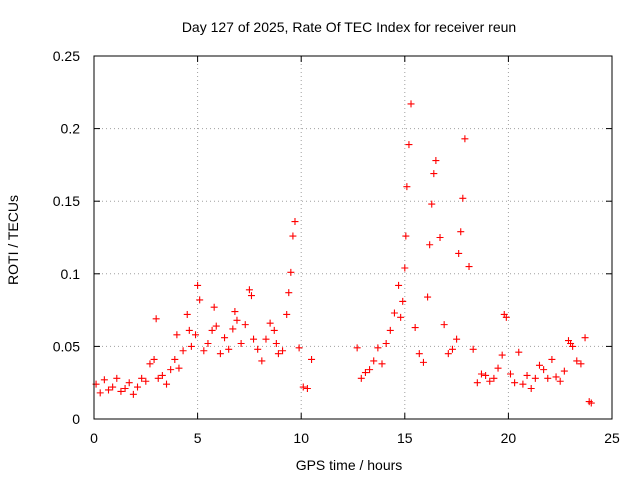 This screenshot has width=640, height=480. I want to click on x-tick-label: 15, so click(405, 438).